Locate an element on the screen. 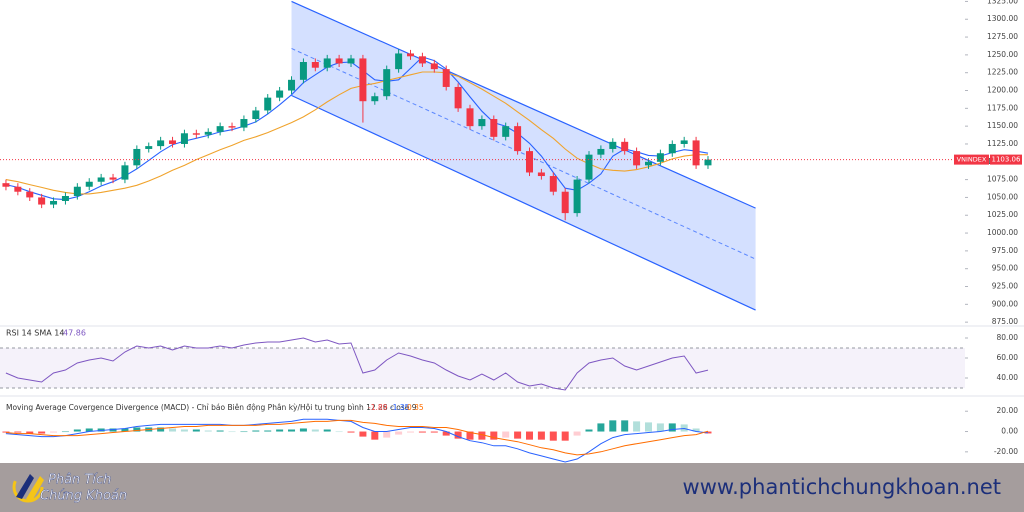 This screenshot has height=512, width=1024. macd-readout: 0.35 is located at coordinates (415, 407).